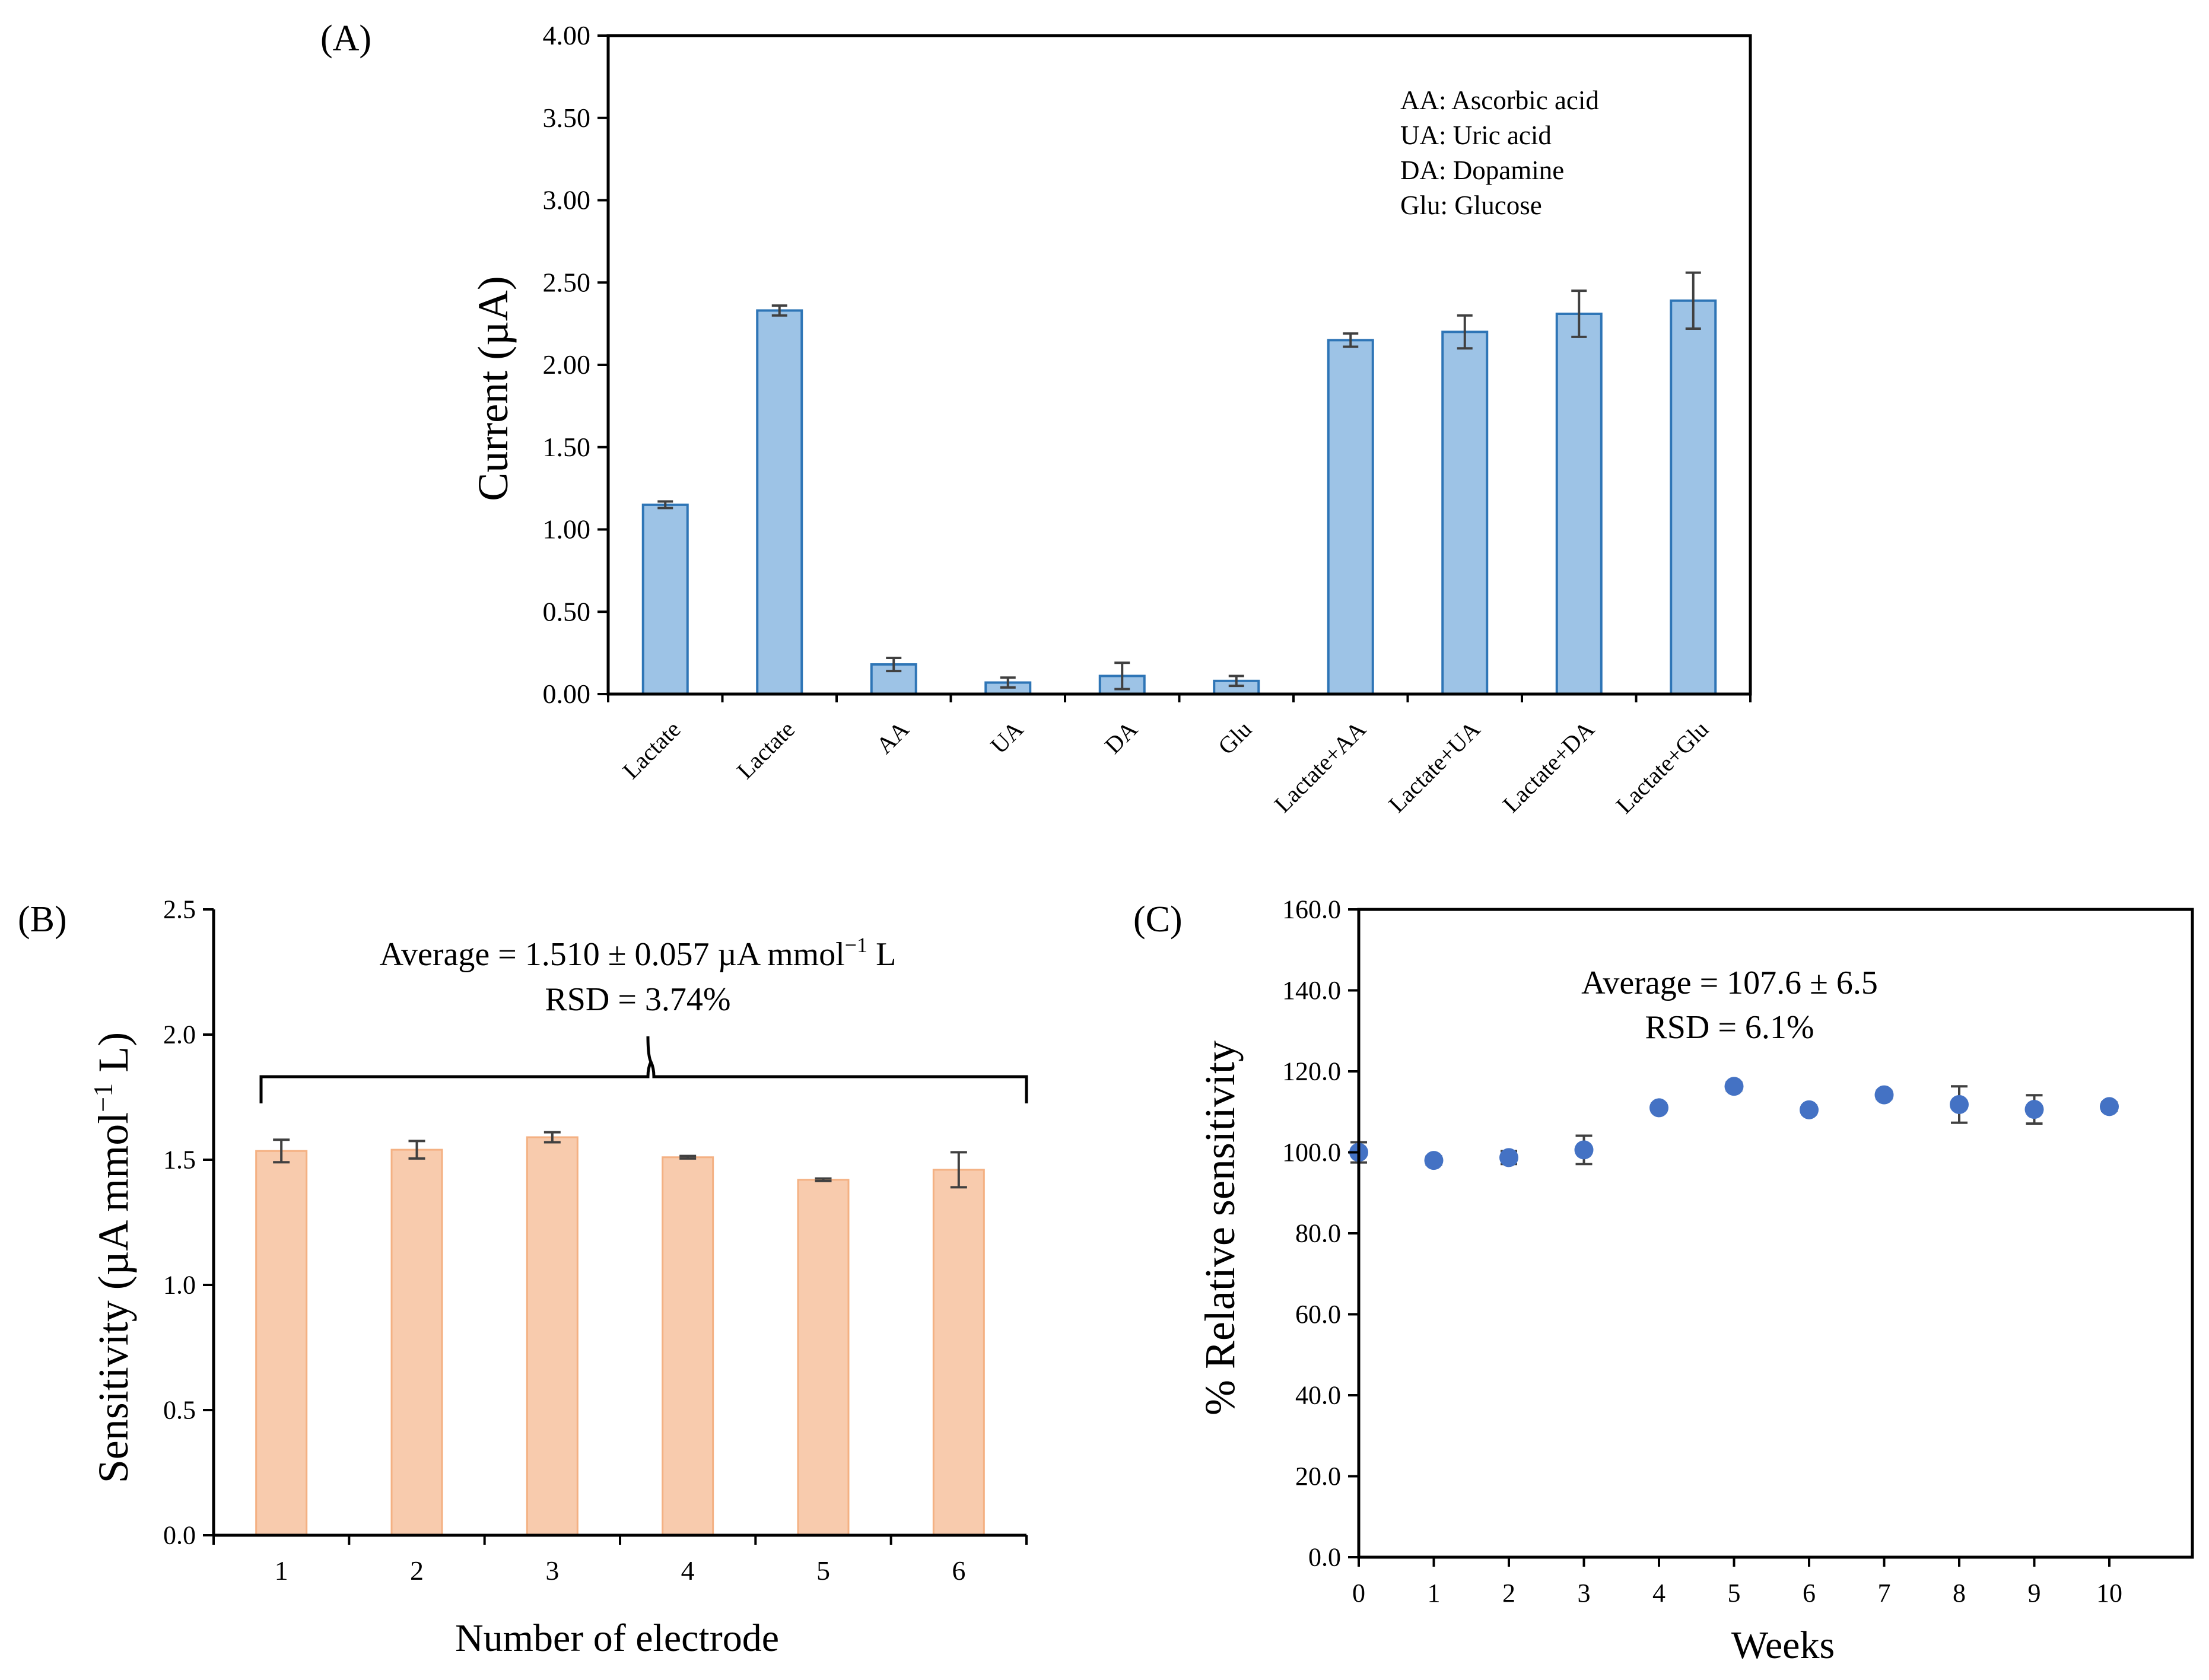 Image resolution: width=2209 pixels, height=1680 pixels. What do you see at coordinates (567, 611) in the screenshot?
I see `panel-a-y-tick-label: 0.50` at bounding box center [567, 611].